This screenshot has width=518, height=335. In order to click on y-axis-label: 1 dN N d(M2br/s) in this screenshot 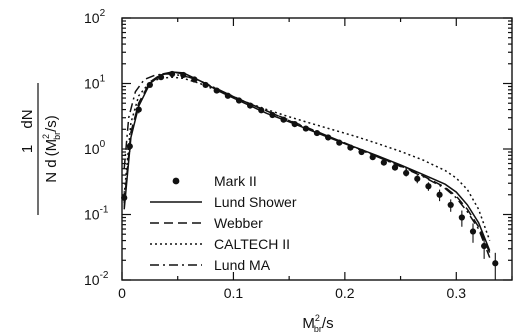, I will do `click(40, 149)`.